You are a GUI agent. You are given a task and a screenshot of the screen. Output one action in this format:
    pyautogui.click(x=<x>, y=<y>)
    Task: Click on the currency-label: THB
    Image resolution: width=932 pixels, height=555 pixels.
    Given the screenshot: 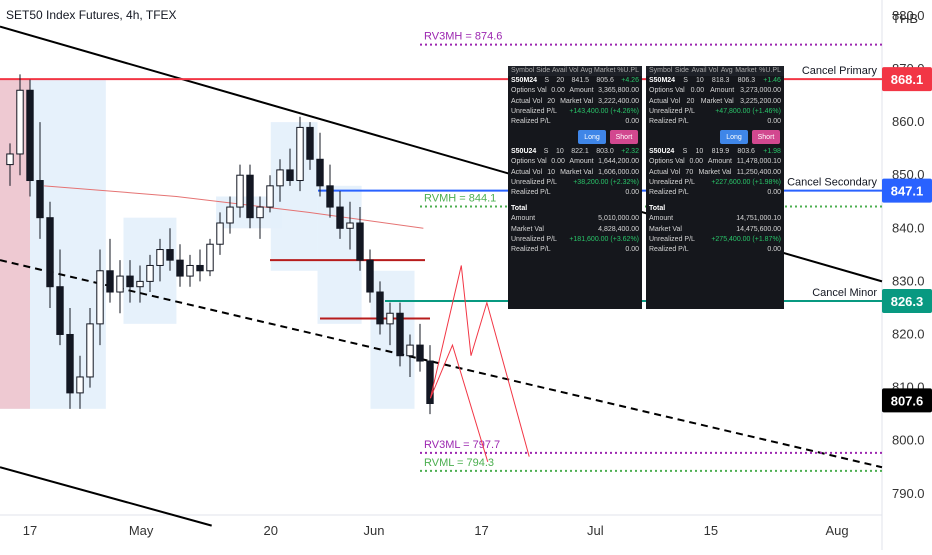 What is the action you would take?
    pyautogui.click(x=905, y=18)
    